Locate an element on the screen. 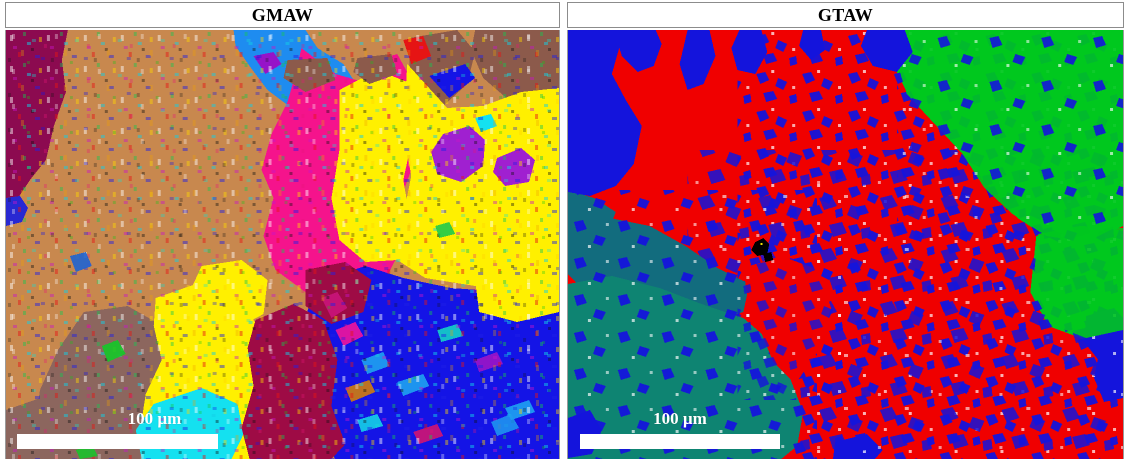  scalebar-gmaw: 100 µm is located at coordinates (117, 429).